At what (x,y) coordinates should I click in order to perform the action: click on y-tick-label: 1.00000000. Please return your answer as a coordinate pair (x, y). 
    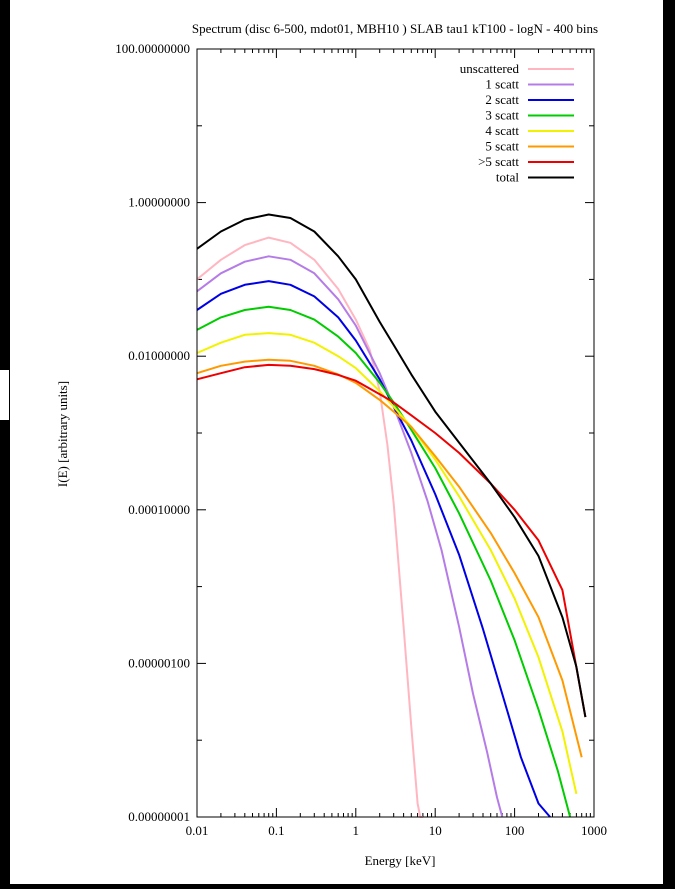
    Looking at the image, I should click on (159, 202).